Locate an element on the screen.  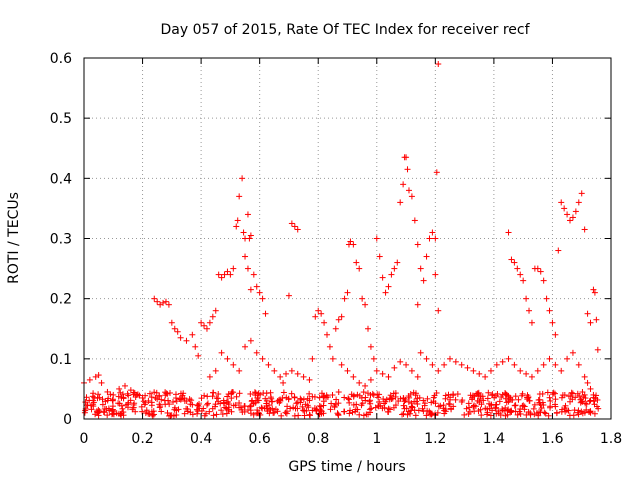
y-tick-labels: 0 0.1 0.2 0.3 0.4 0.5 0.6 is located at coordinates (61, 239).